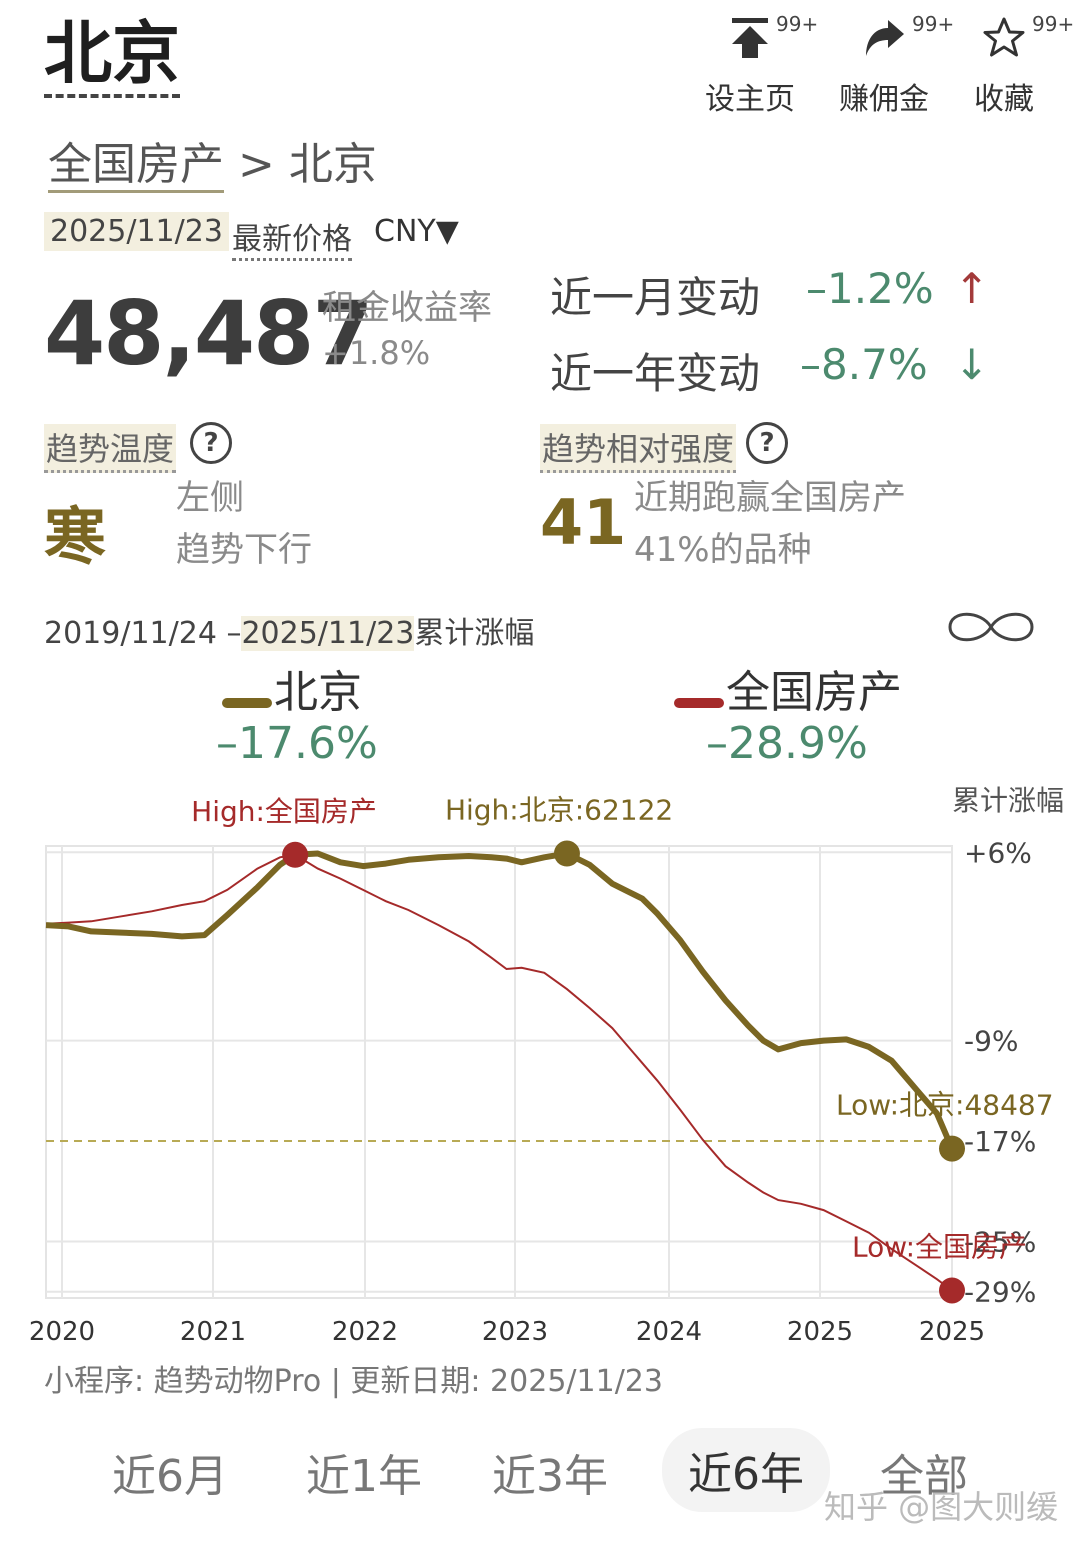 The height and width of the screenshot is (1544, 1080). What do you see at coordinates (998, 852) in the screenshot?
I see `y-tick-label: +6%` at bounding box center [998, 852].